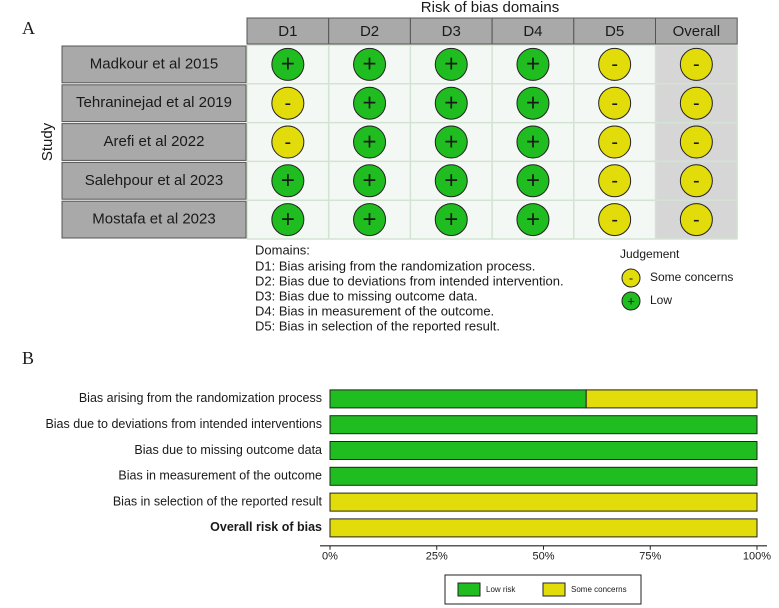  I want to click on study-name: Salehpour et al 2023, so click(154, 180).